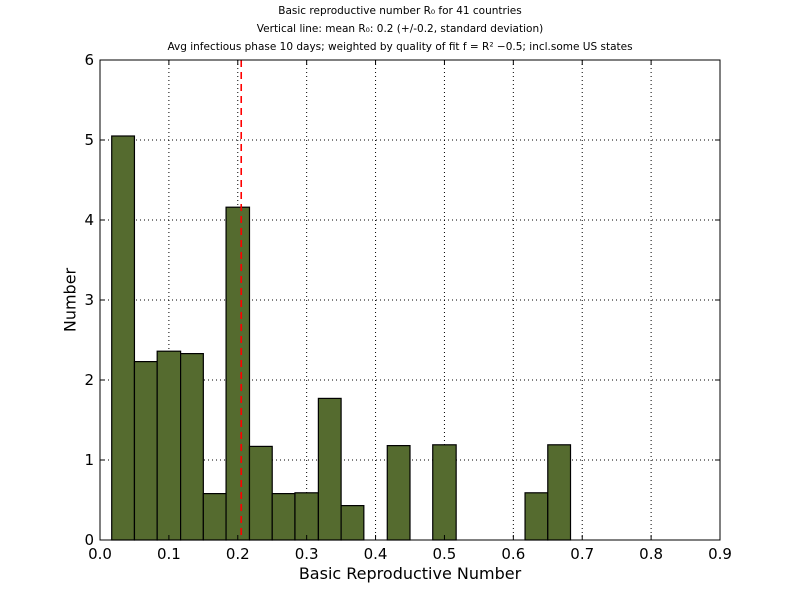  What do you see at coordinates (513, 554) in the screenshot?
I see `x-tick-label: 0.6` at bounding box center [513, 554].